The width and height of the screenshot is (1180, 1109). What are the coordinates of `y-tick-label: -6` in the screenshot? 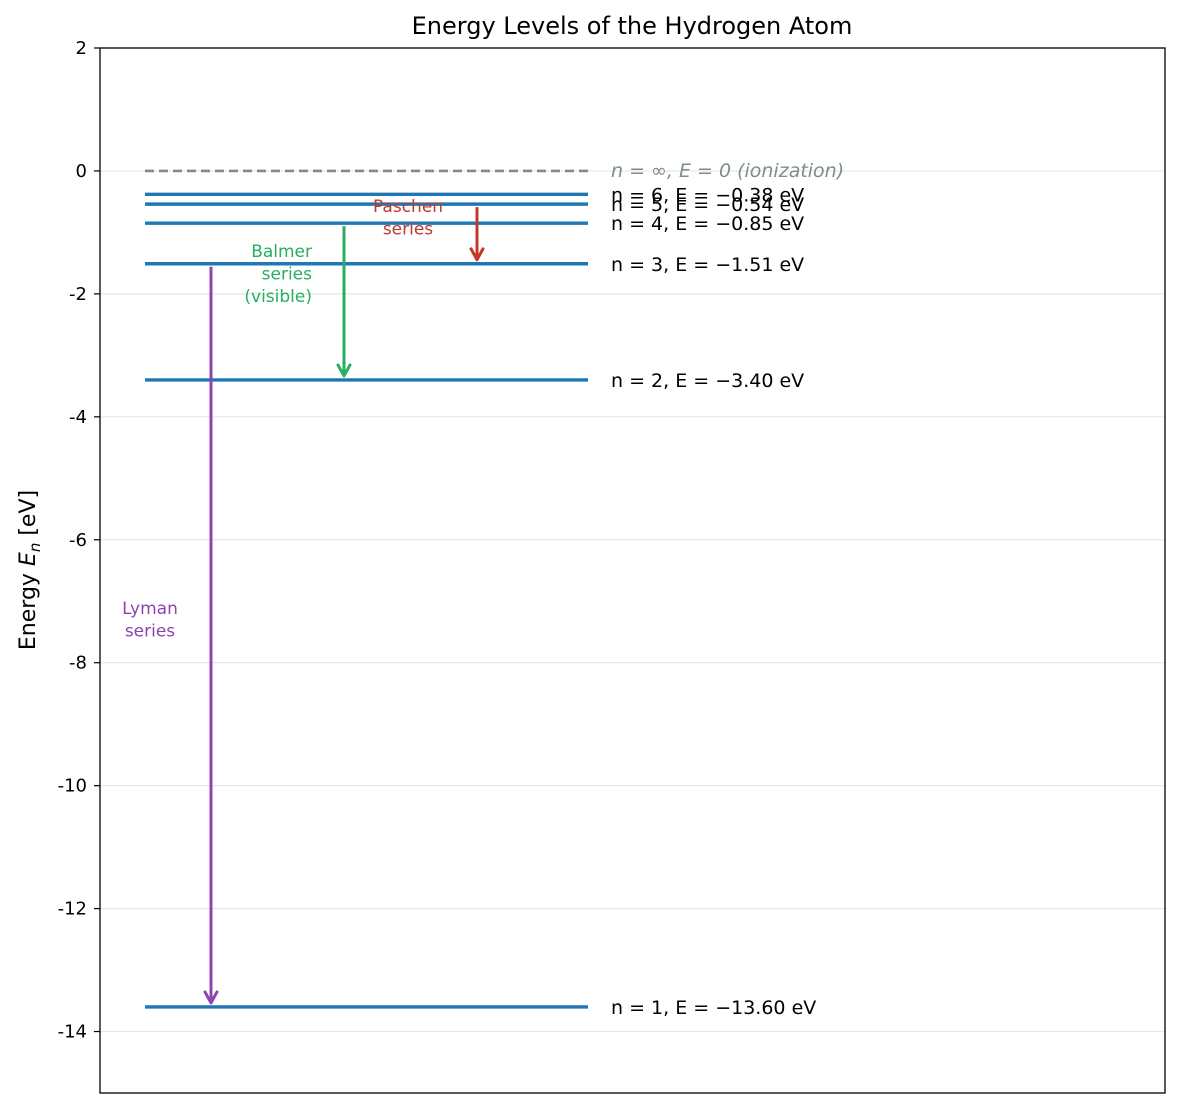 It's located at (78, 540).